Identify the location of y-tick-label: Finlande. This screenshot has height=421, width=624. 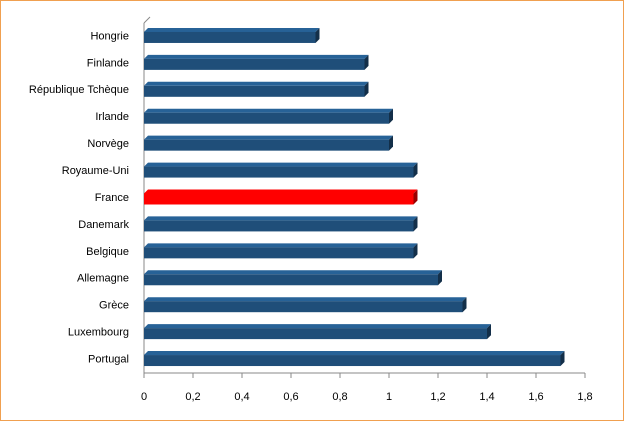
(108, 63).